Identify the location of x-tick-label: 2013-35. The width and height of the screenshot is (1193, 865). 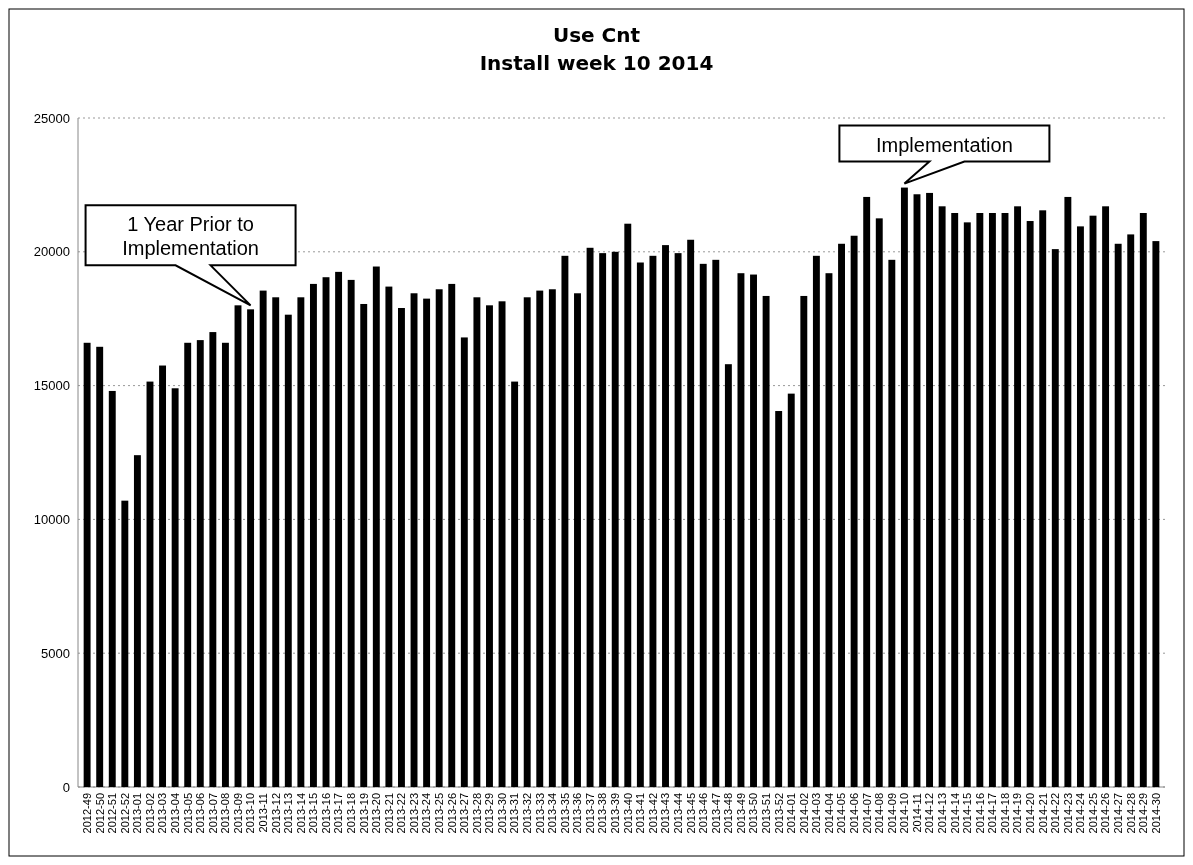
(564, 813).